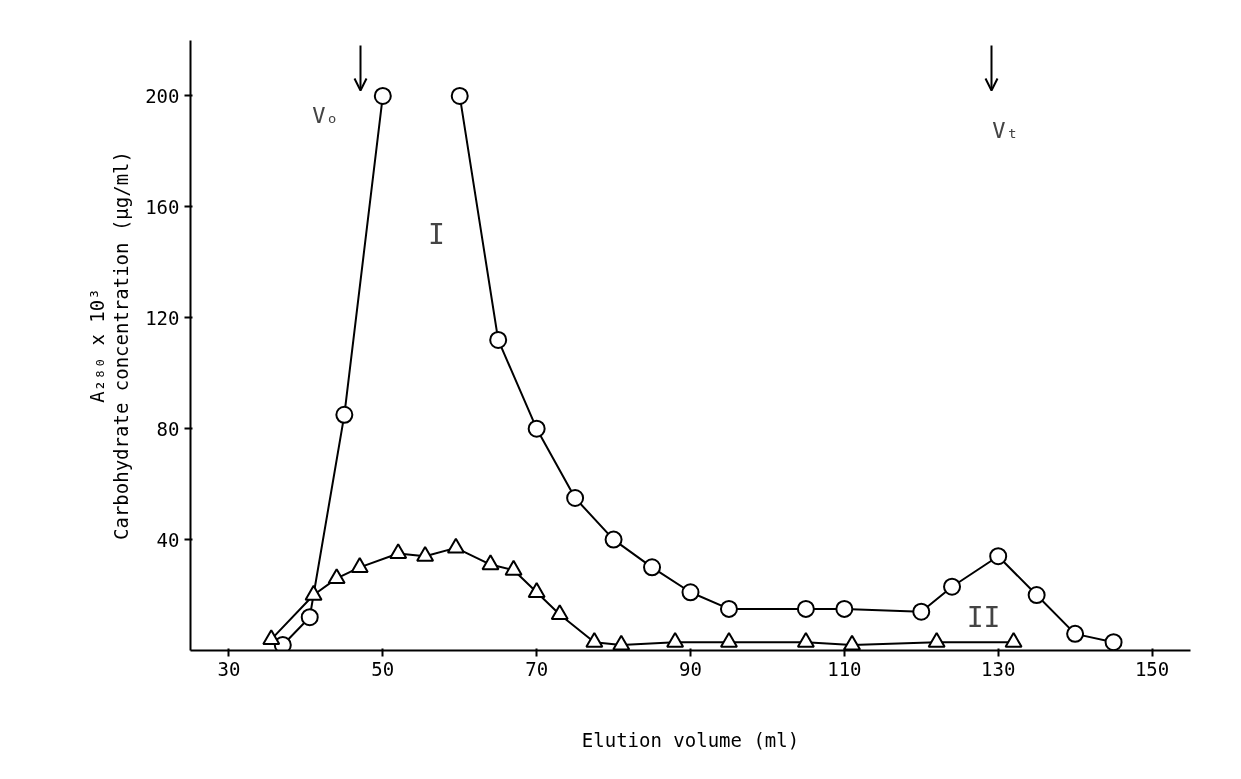 The width and height of the screenshot is (1241, 779). I want to click on annotation: I, so click(436, 234).